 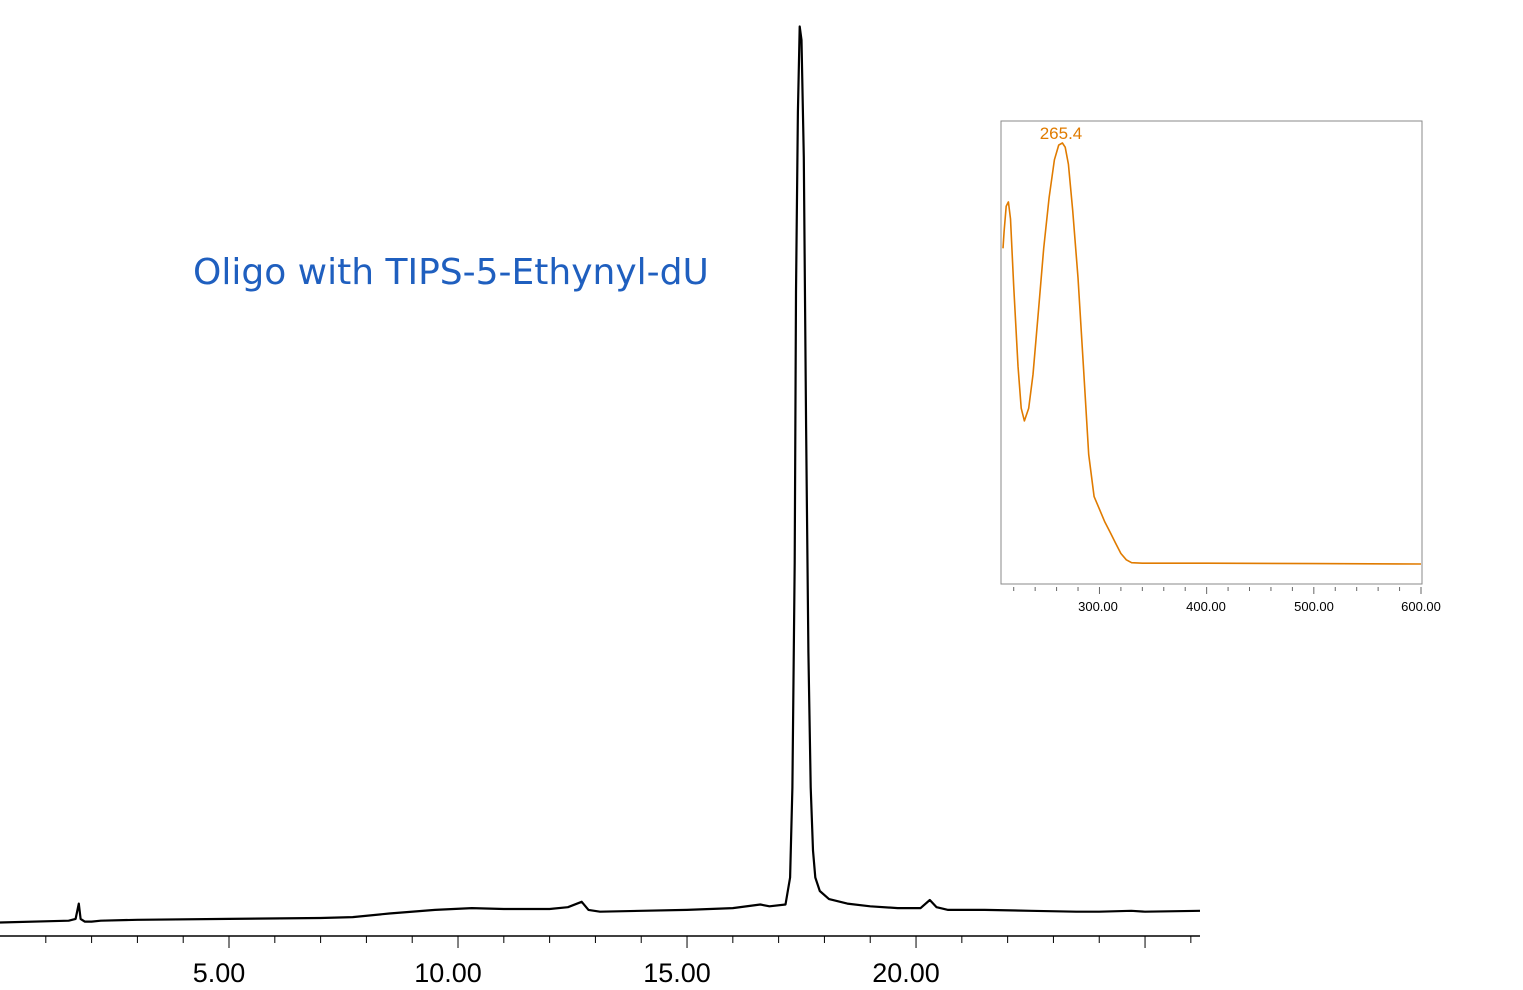 What do you see at coordinates (448, 973) in the screenshot?
I see `x-tick-label-10: 10.00` at bounding box center [448, 973].